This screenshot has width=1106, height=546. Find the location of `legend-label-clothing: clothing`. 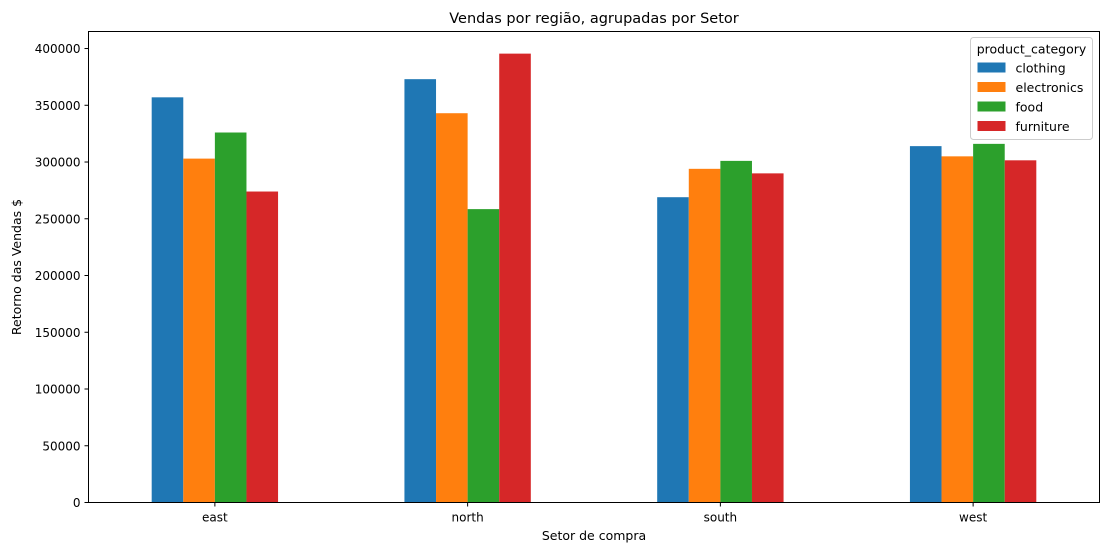

legend-label-clothing: clothing is located at coordinates (1041, 68).